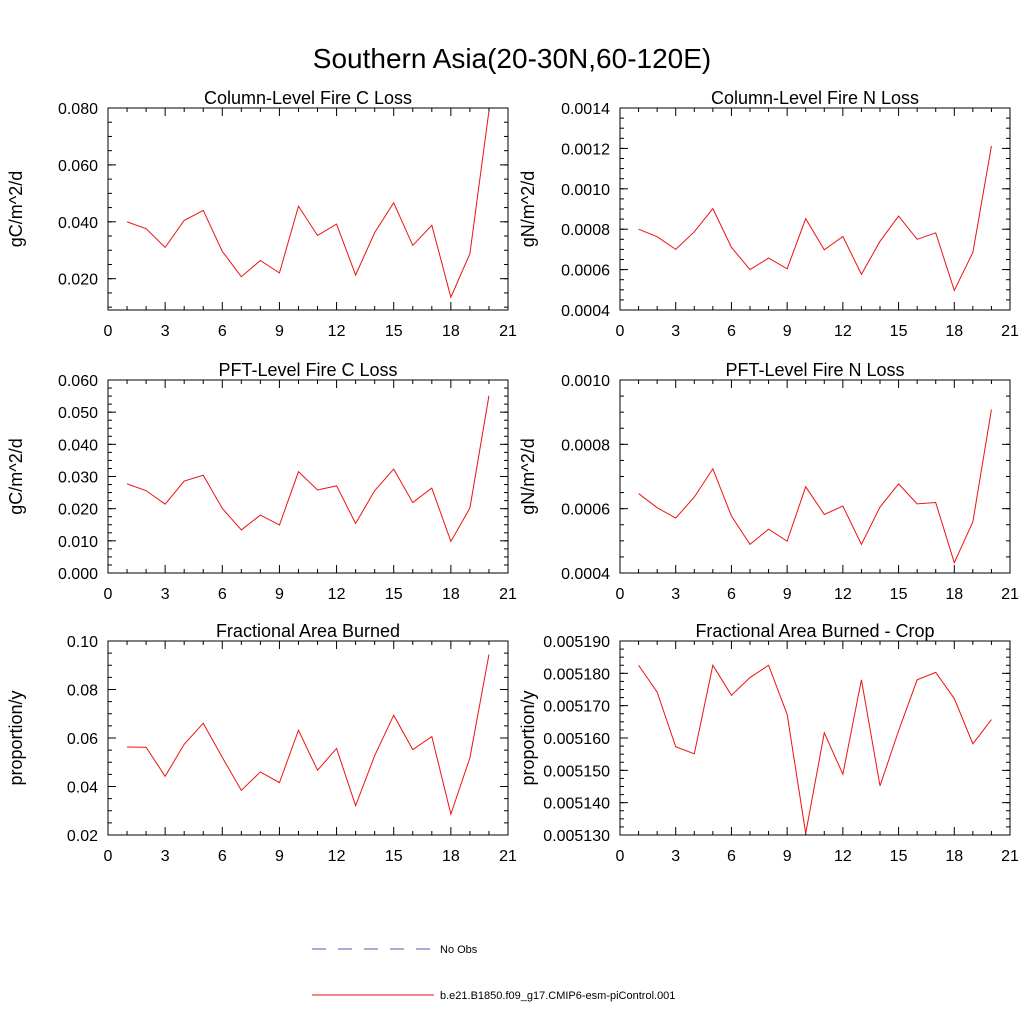 This screenshot has height=1024, width=1024. Describe the element at coordinates (585, 574) in the screenshot. I see `y-tick-label: 0.0004` at that location.